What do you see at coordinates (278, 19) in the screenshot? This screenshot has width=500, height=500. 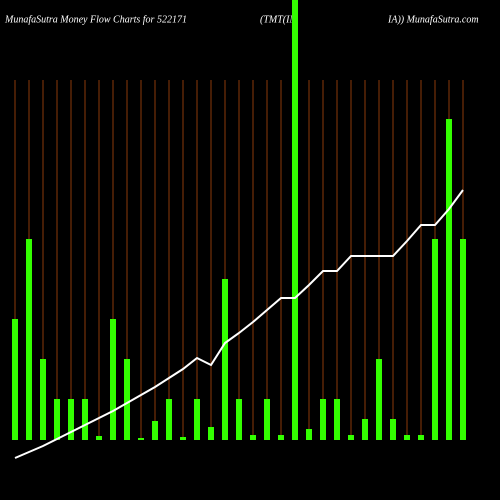 I see `chart-title: (TMT(IN` at bounding box center [278, 19].